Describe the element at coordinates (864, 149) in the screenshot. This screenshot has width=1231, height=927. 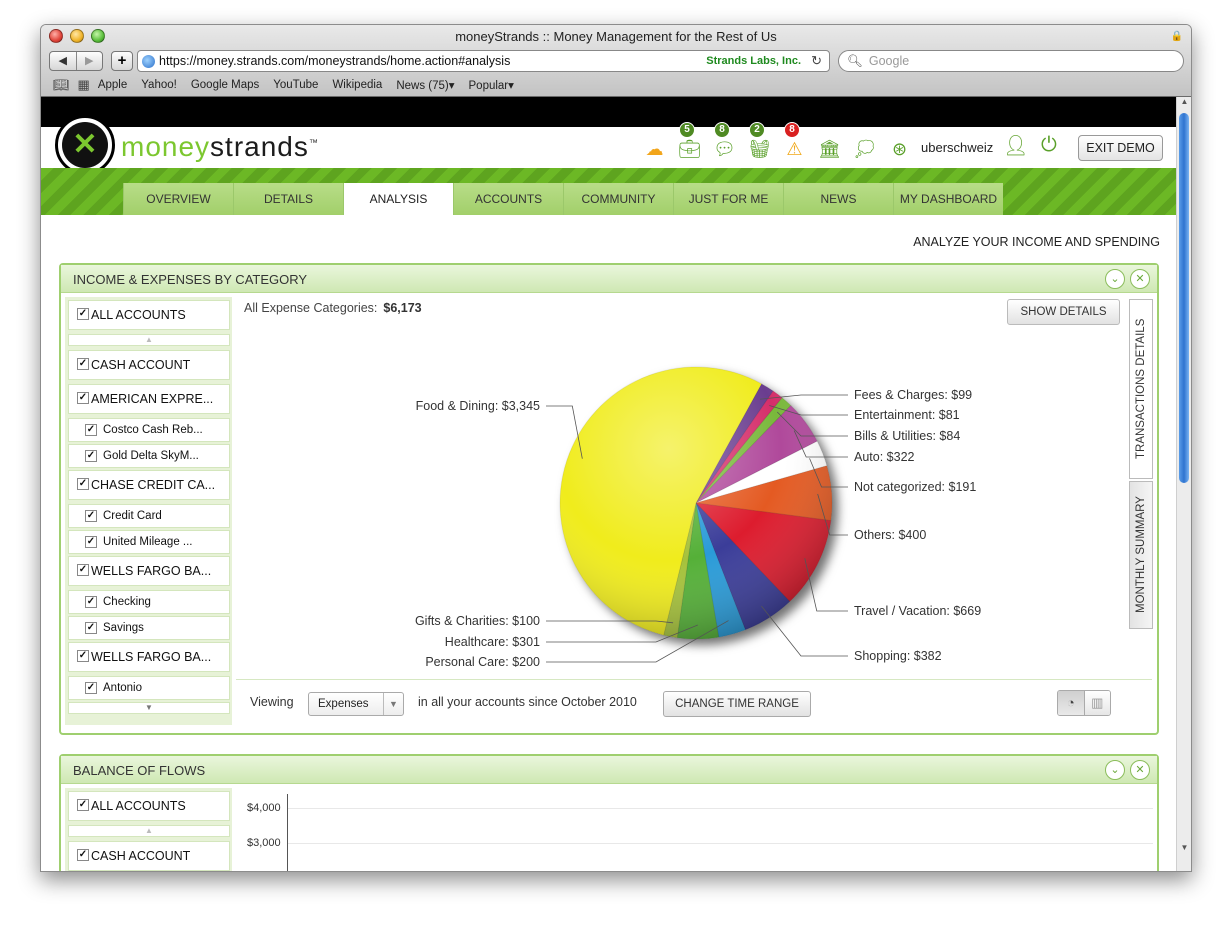
I see `comments-icon: 💭︎` at that location.